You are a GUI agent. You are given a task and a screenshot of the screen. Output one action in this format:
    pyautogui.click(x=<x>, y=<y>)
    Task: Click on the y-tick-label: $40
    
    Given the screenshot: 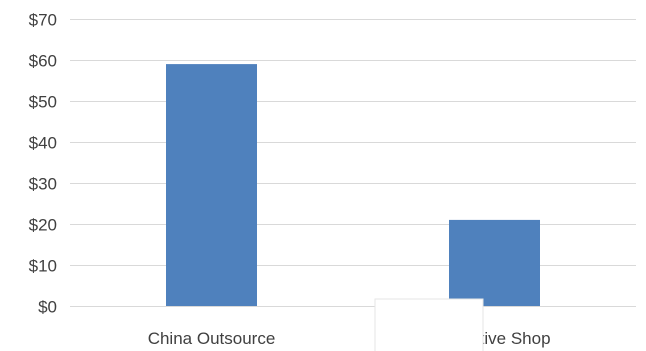 What is the action you would take?
    pyautogui.click(x=43, y=143)
    